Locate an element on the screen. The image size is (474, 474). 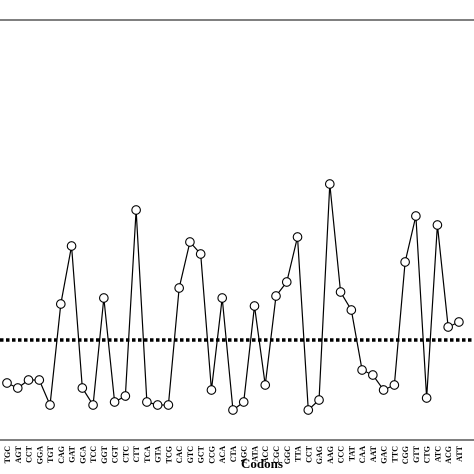
x-axis-title: Codons is located at coordinates (262, 463).